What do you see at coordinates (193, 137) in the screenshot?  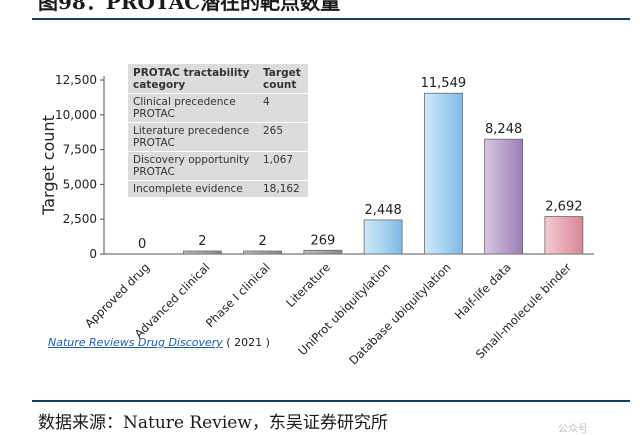 I see `table-cell-category: Literature precedence PROTAC` at bounding box center [193, 137].